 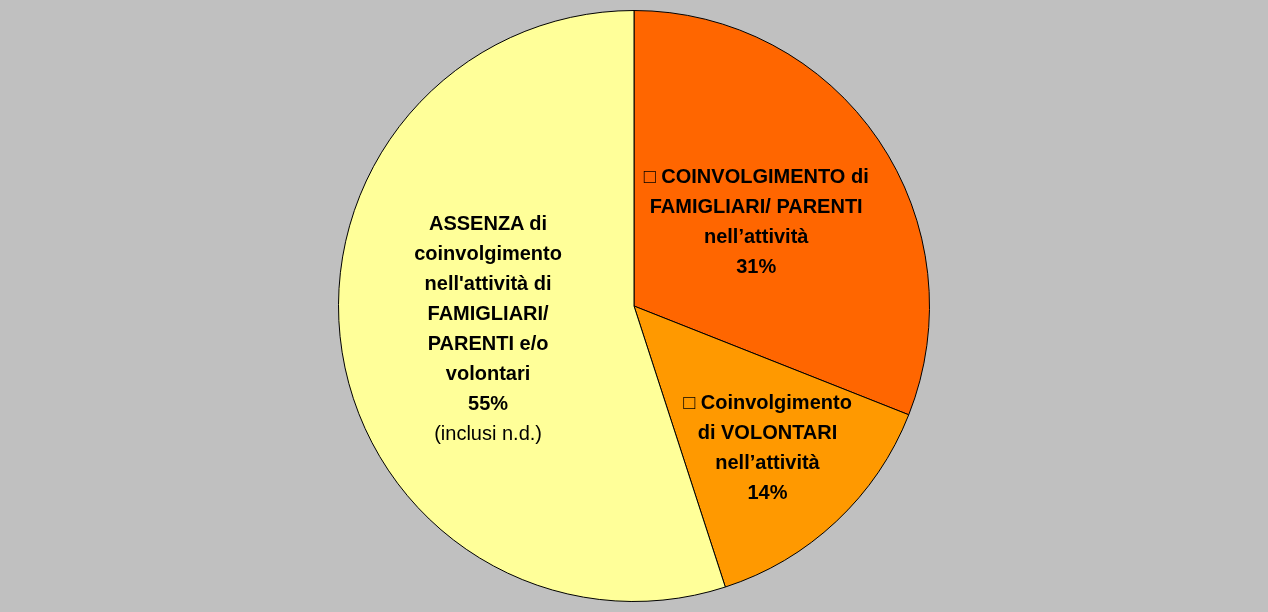 I want to click on data-label: 31%, so click(x=756, y=266).